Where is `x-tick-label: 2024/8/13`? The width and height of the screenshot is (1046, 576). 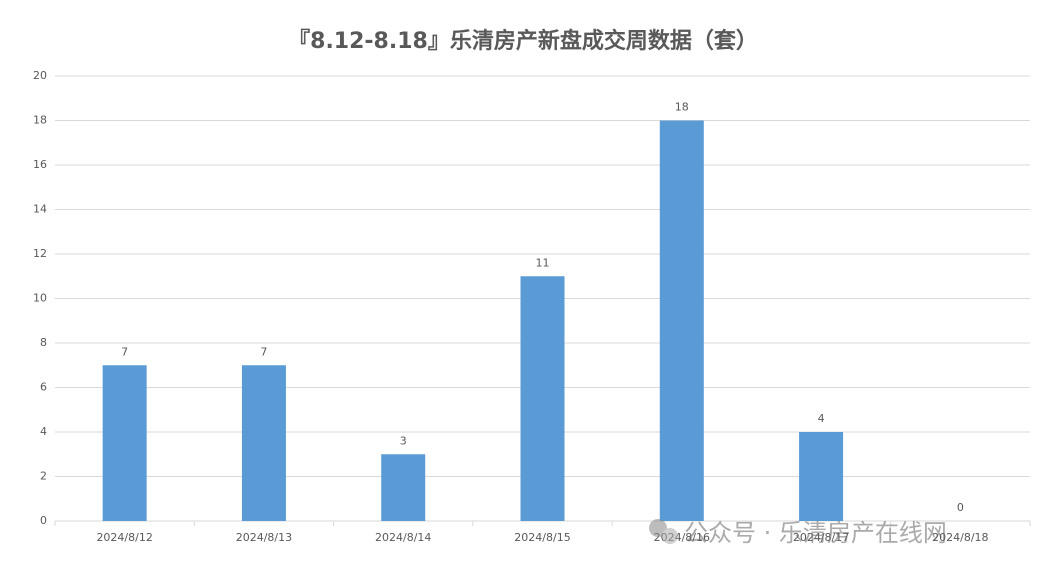
x-tick-label: 2024/8/13 is located at coordinates (264, 537).